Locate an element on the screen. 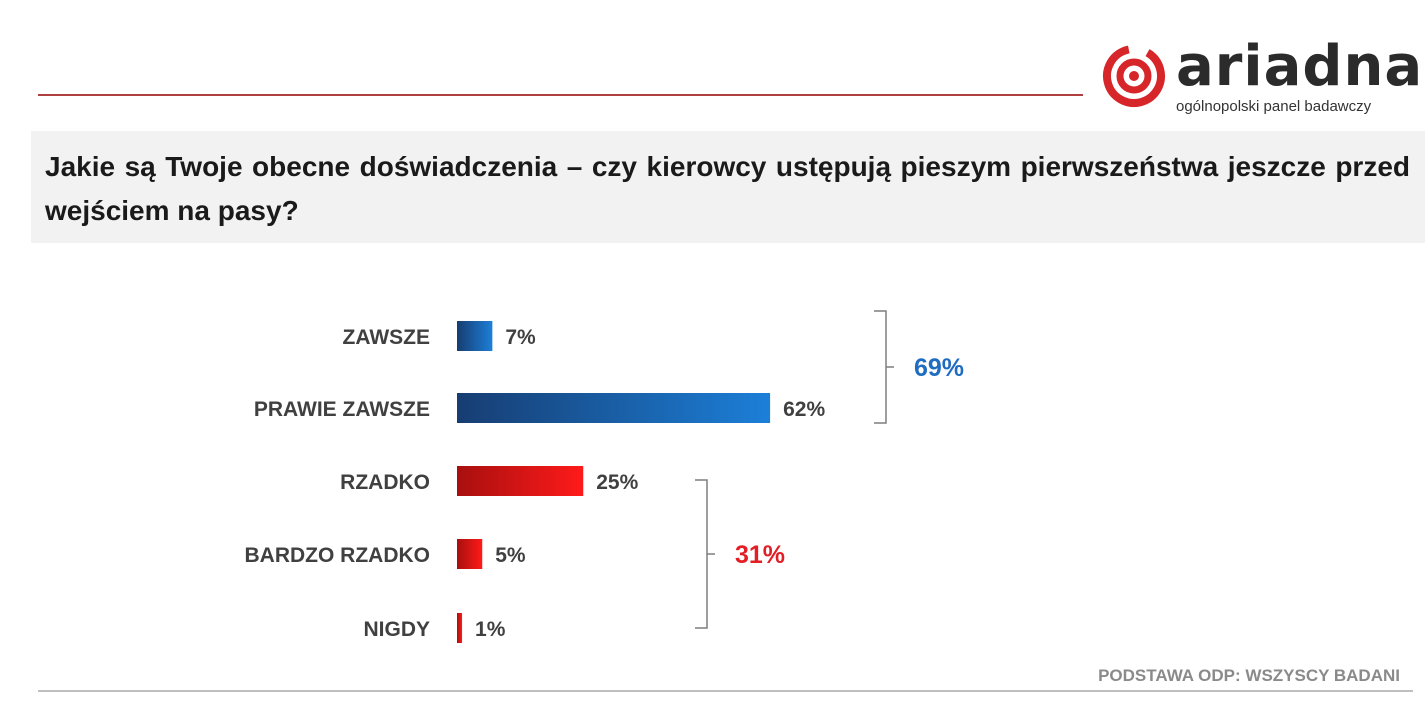 This screenshot has height=720, width=1425. value-label: 5% is located at coordinates (510, 555).